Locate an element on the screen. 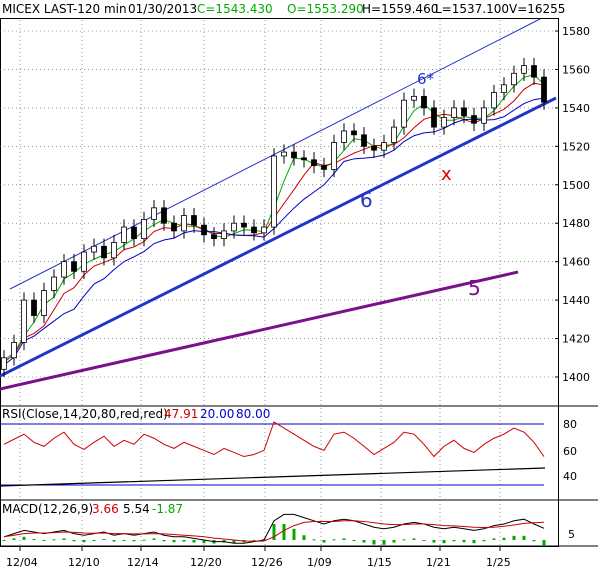 This screenshot has width=598, height=571. date-tick-label: 12/04 is located at coordinates (22, 562).